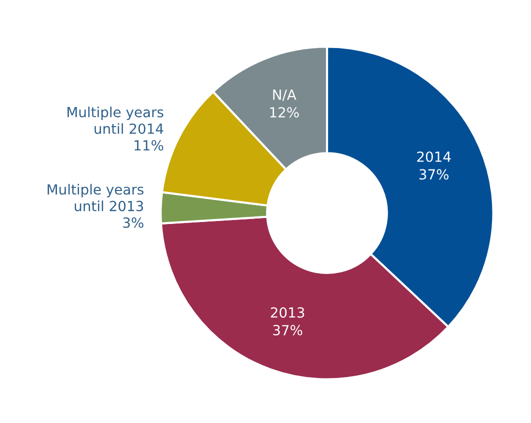  I want to click on data-label: 12%, so click(284, 112).